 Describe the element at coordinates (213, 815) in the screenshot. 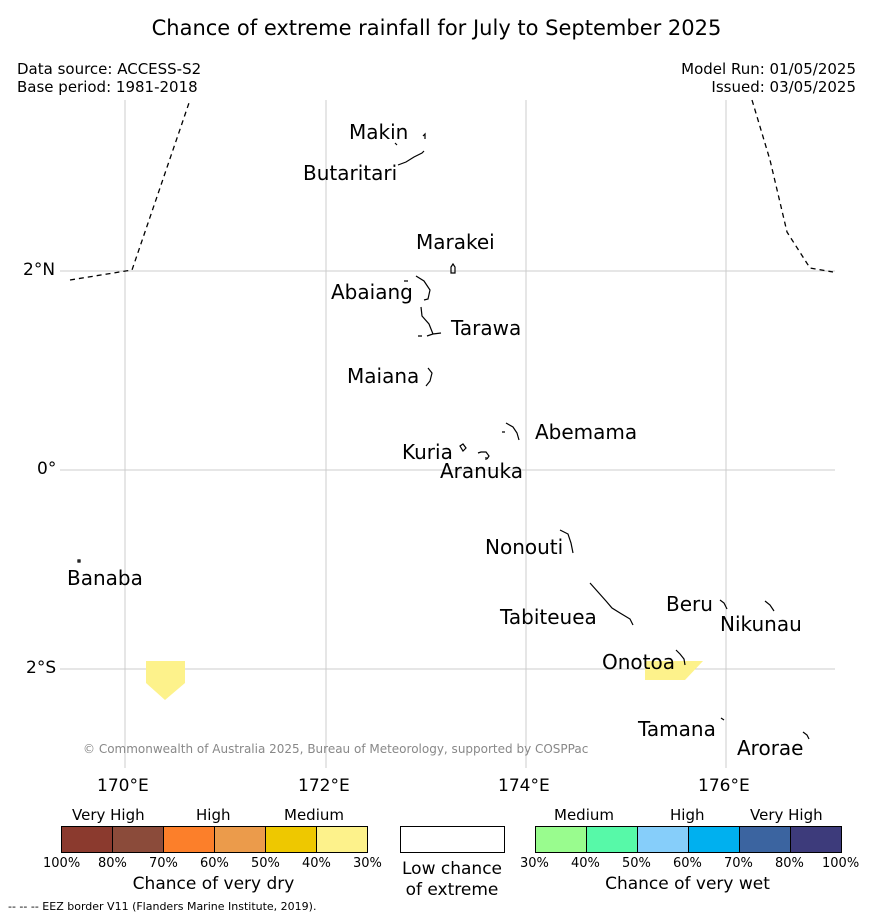

I see `dry-category-high: High` at that location.